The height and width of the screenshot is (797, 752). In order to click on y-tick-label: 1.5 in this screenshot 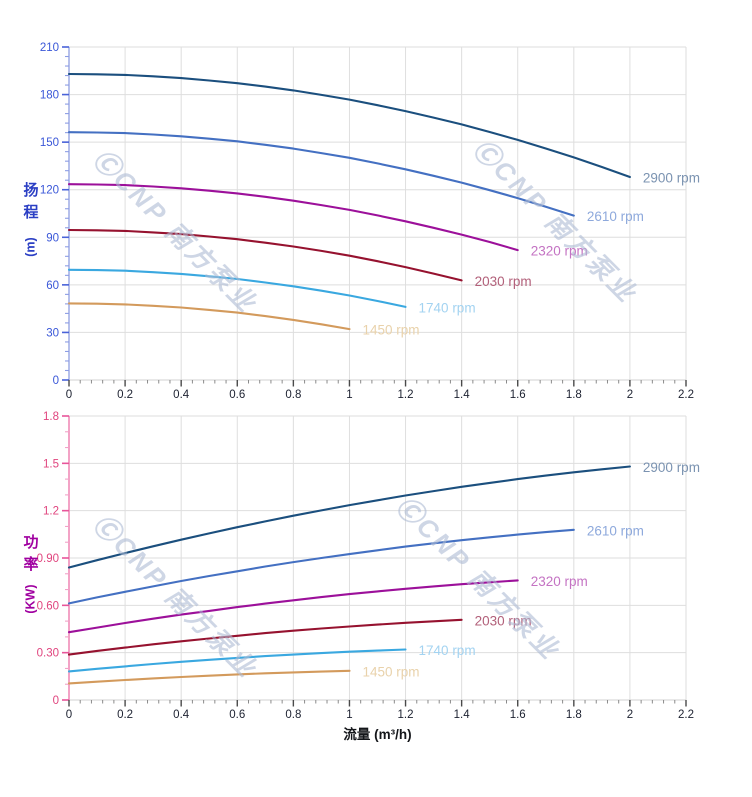, I will do `click(51, 464)`.